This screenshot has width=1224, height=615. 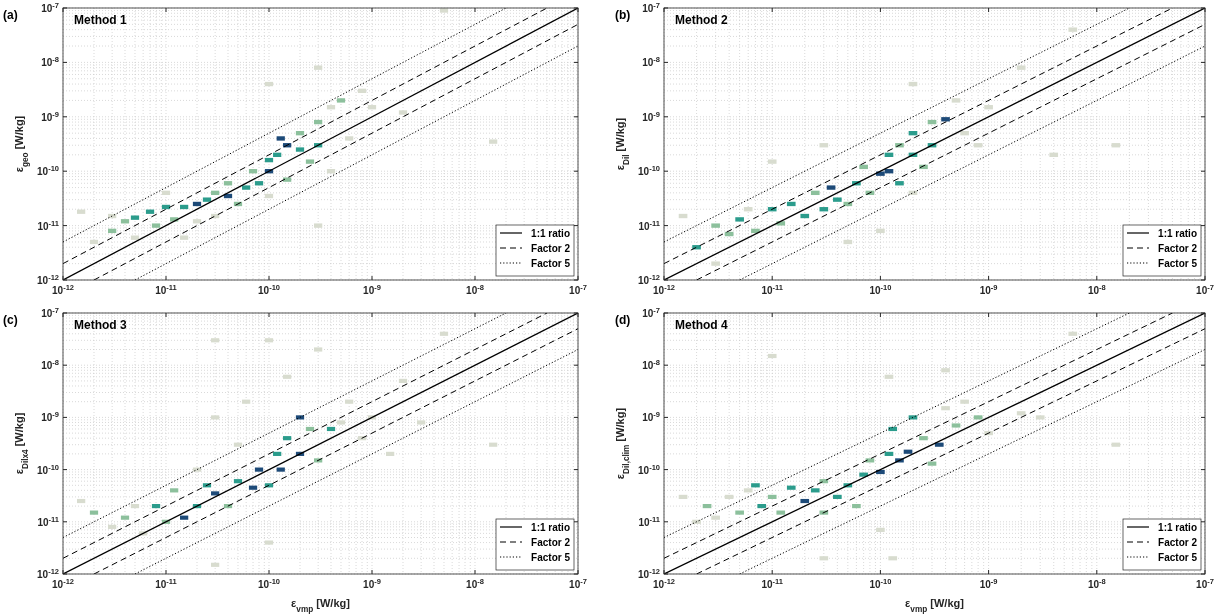 I want to click on chart-title: Method 2, so click(x=701, y=20).